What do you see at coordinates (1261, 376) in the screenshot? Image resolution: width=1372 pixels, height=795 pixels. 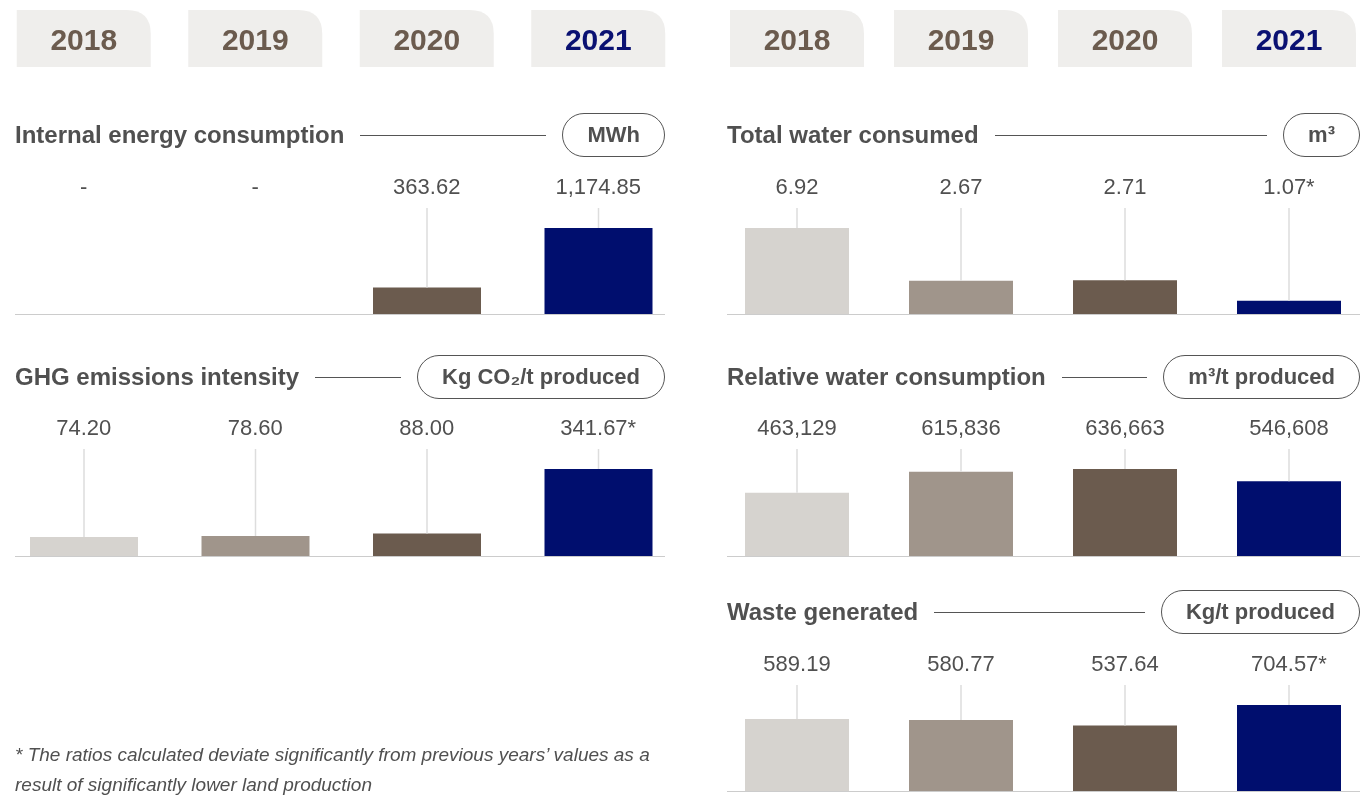 I see `y-axis-title: m³/t produced` at bounding box center [1261, 376].